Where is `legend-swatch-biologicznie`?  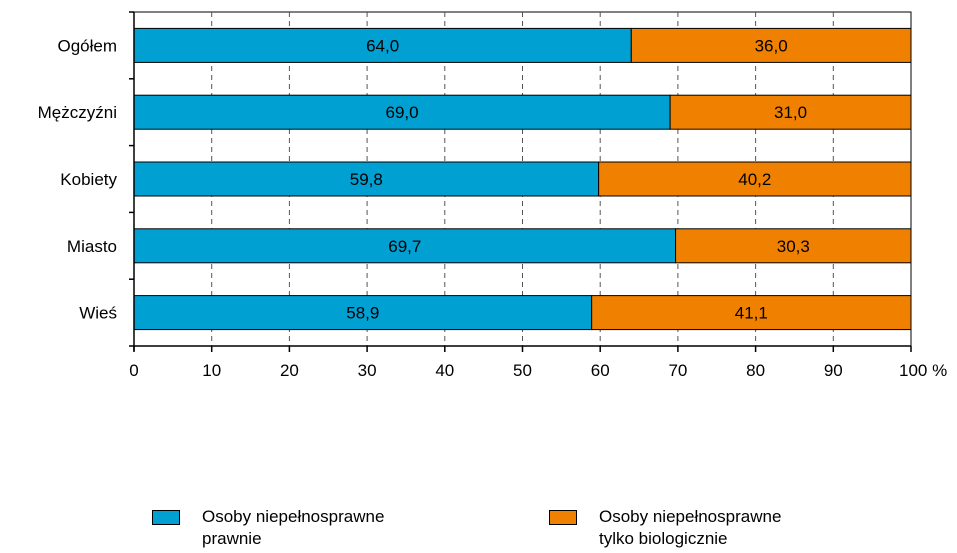 legend-swatch-biologicznie is located at coordinates (563, 517).